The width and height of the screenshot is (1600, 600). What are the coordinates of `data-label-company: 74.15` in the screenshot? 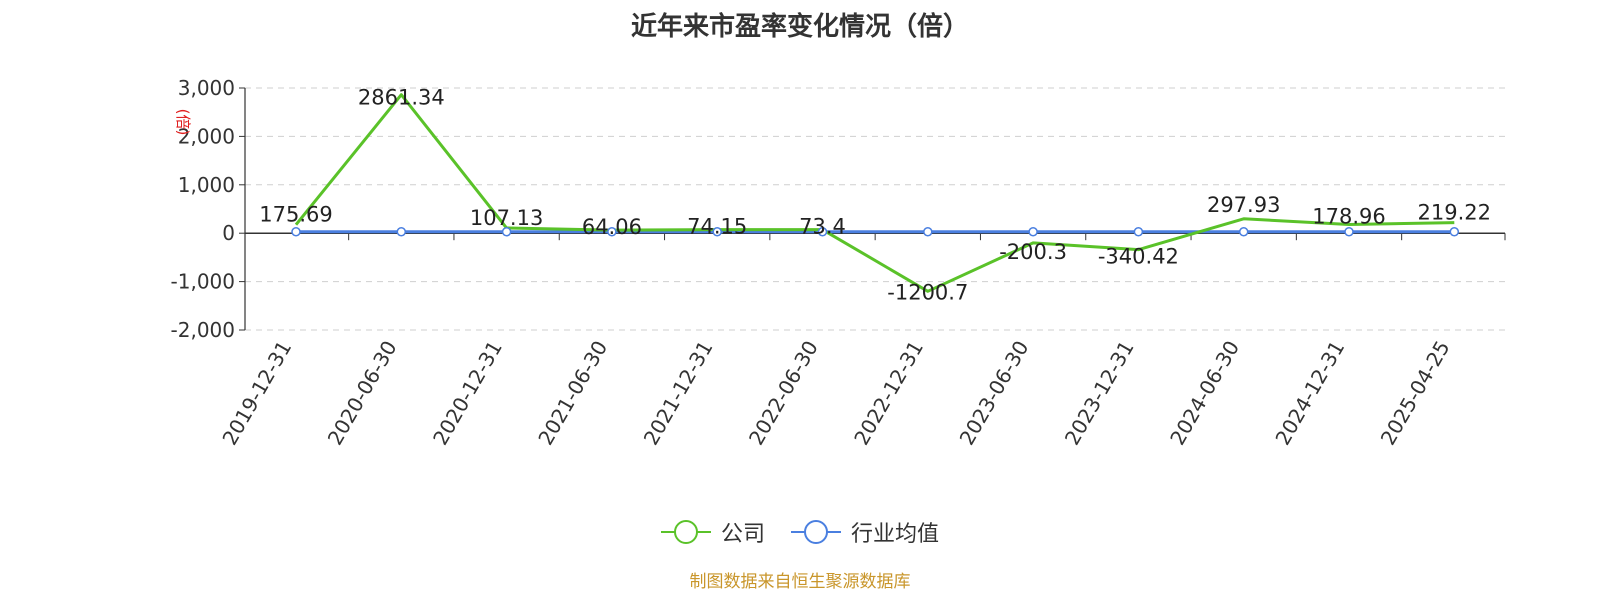 It's located at (717, 227).